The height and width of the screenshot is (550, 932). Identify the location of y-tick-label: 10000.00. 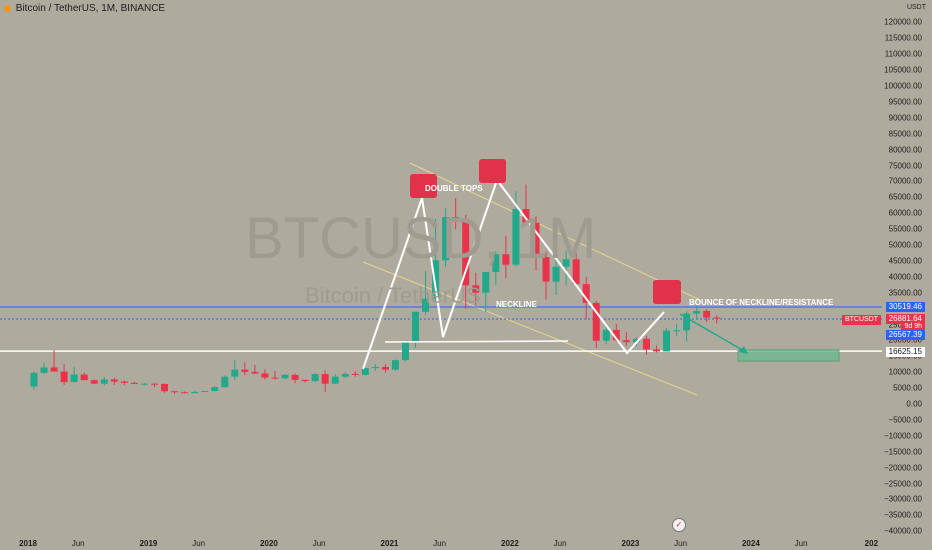
(905, 372).